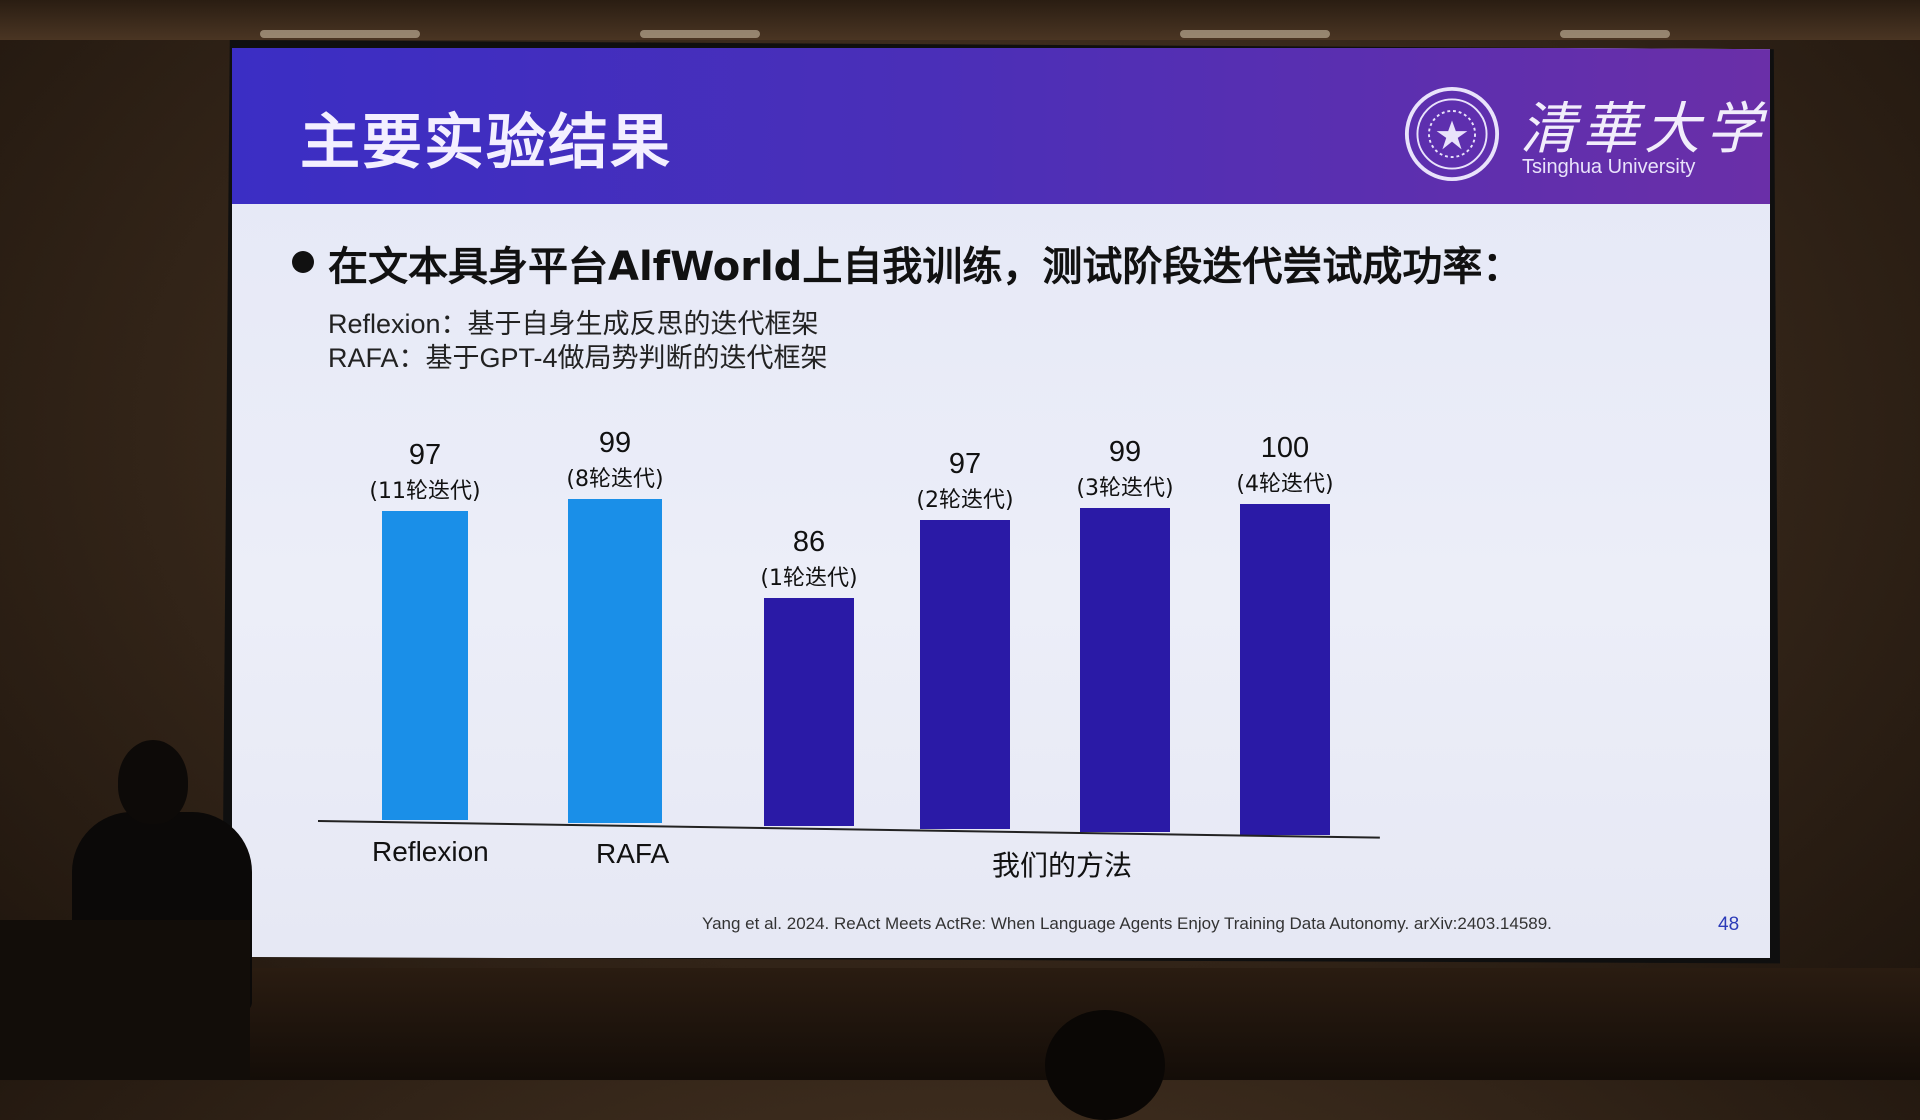 The width and height of the screenshot is (1920, 1120). Describe the element at coordinates (578, 358) in the screenshot. I see `sub-line-rafa: RAFA：基于GPT-4做局势判断的迭代框架` at that location.